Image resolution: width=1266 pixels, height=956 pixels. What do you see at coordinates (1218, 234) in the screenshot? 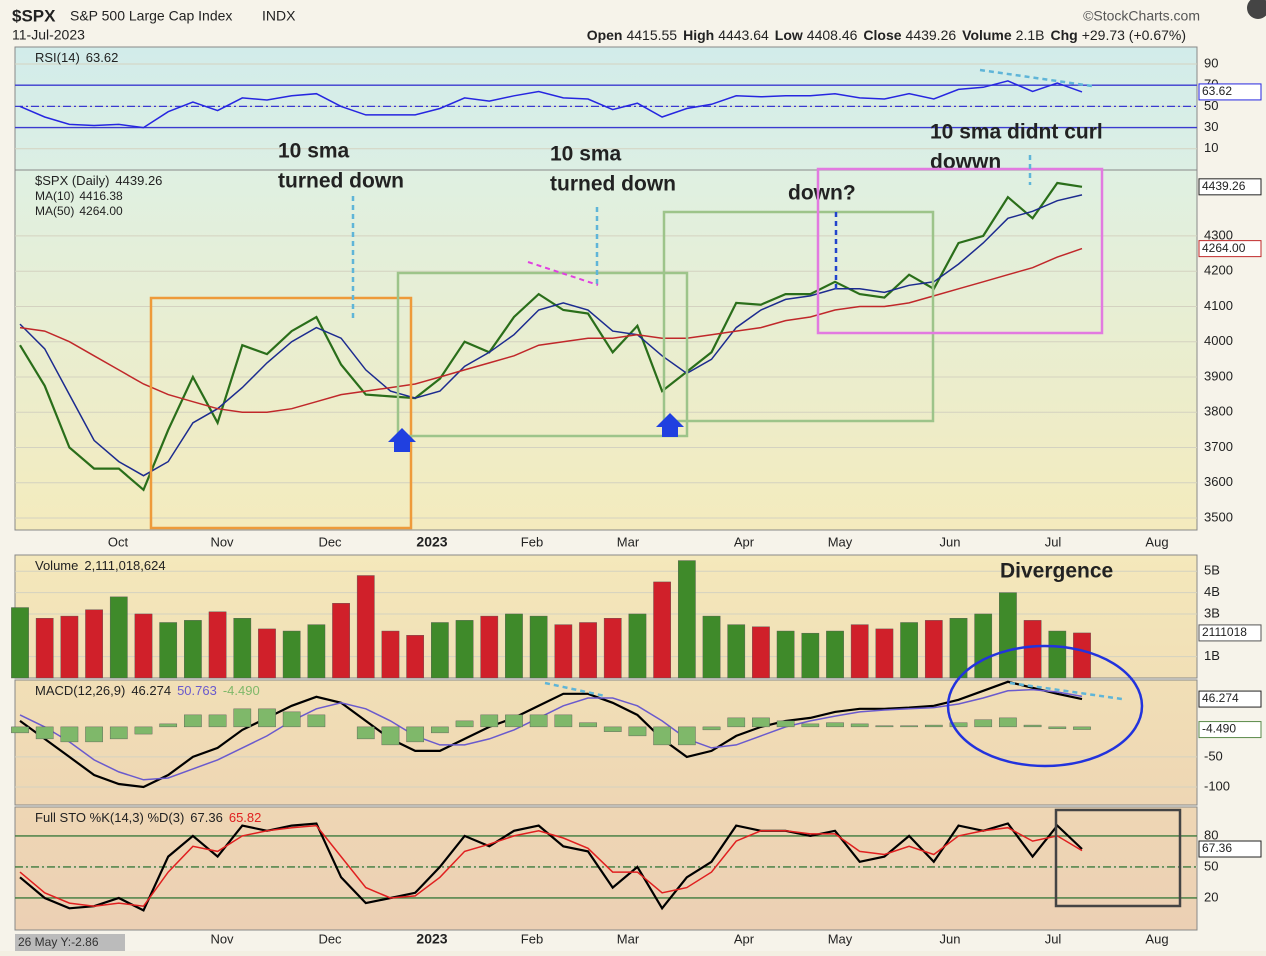
I see `y-tick-label: 4300` at bounding box center [1218, 234].